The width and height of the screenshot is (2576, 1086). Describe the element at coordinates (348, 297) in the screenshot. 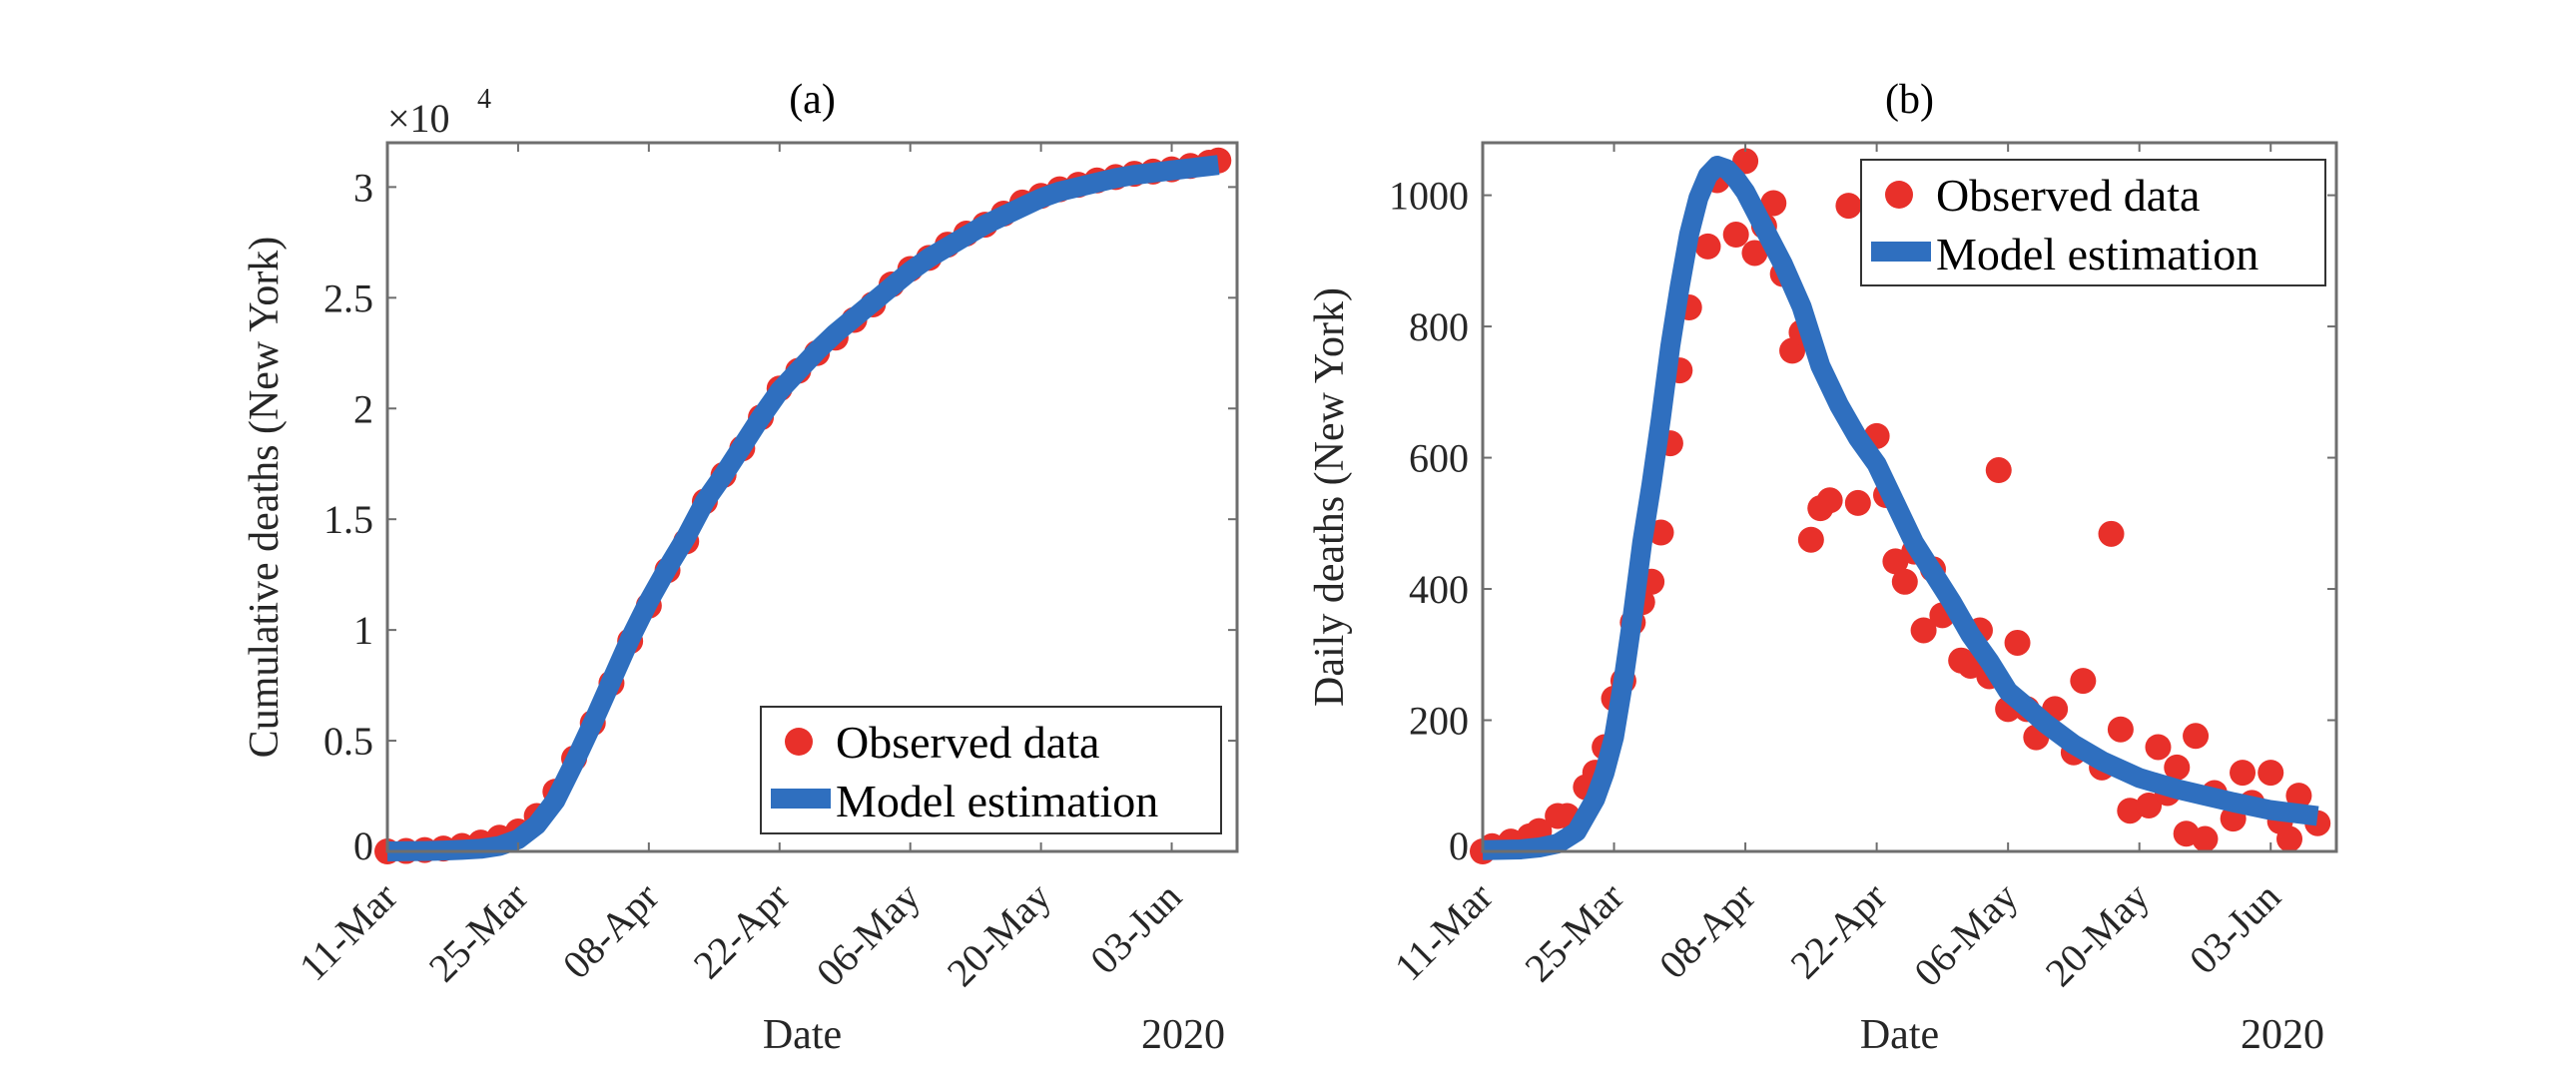

I see `y-tick-label: 2.5` at that location.